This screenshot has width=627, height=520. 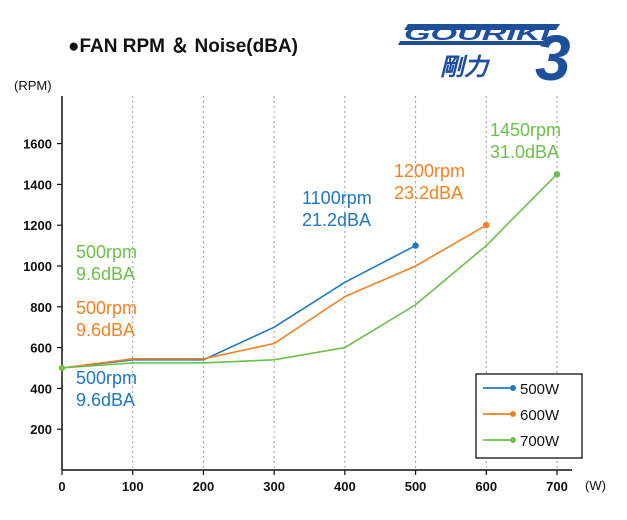 What do you see at coordinates (465, 67) in the screenshot?
I see `logo-kanji: 剛力` at bounding box center [465, 67].